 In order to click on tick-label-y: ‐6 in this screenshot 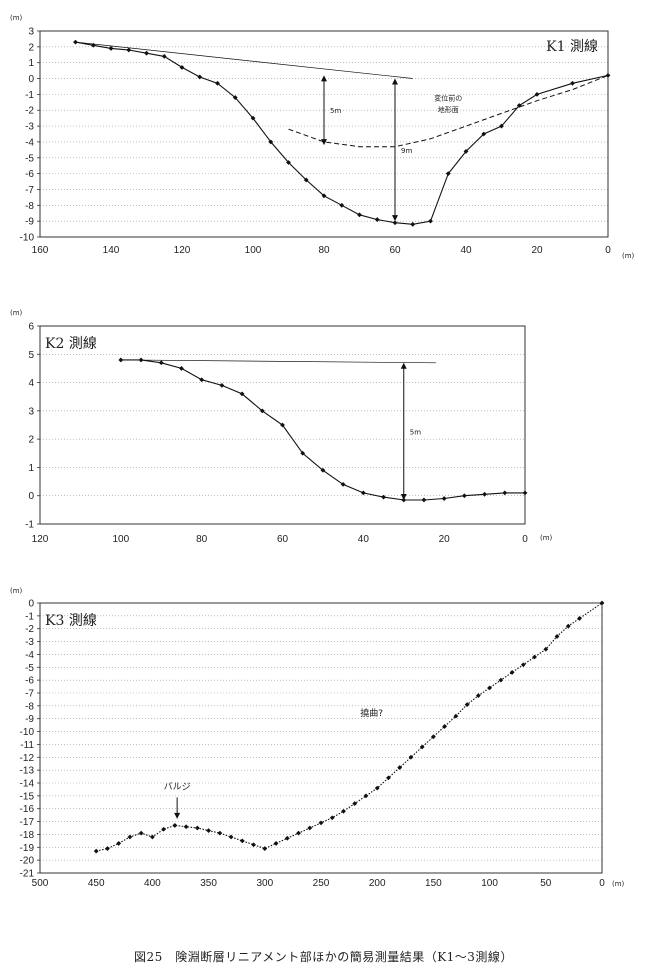, I will do `click(29, 681)`.